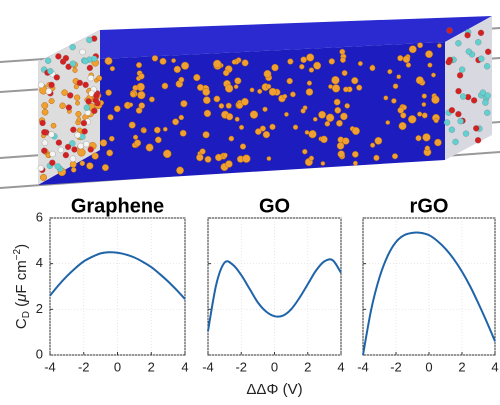  Describe the element at coordinates (21, 298) in the screenshot. I see `y-axis-label-part: μ` at that location.